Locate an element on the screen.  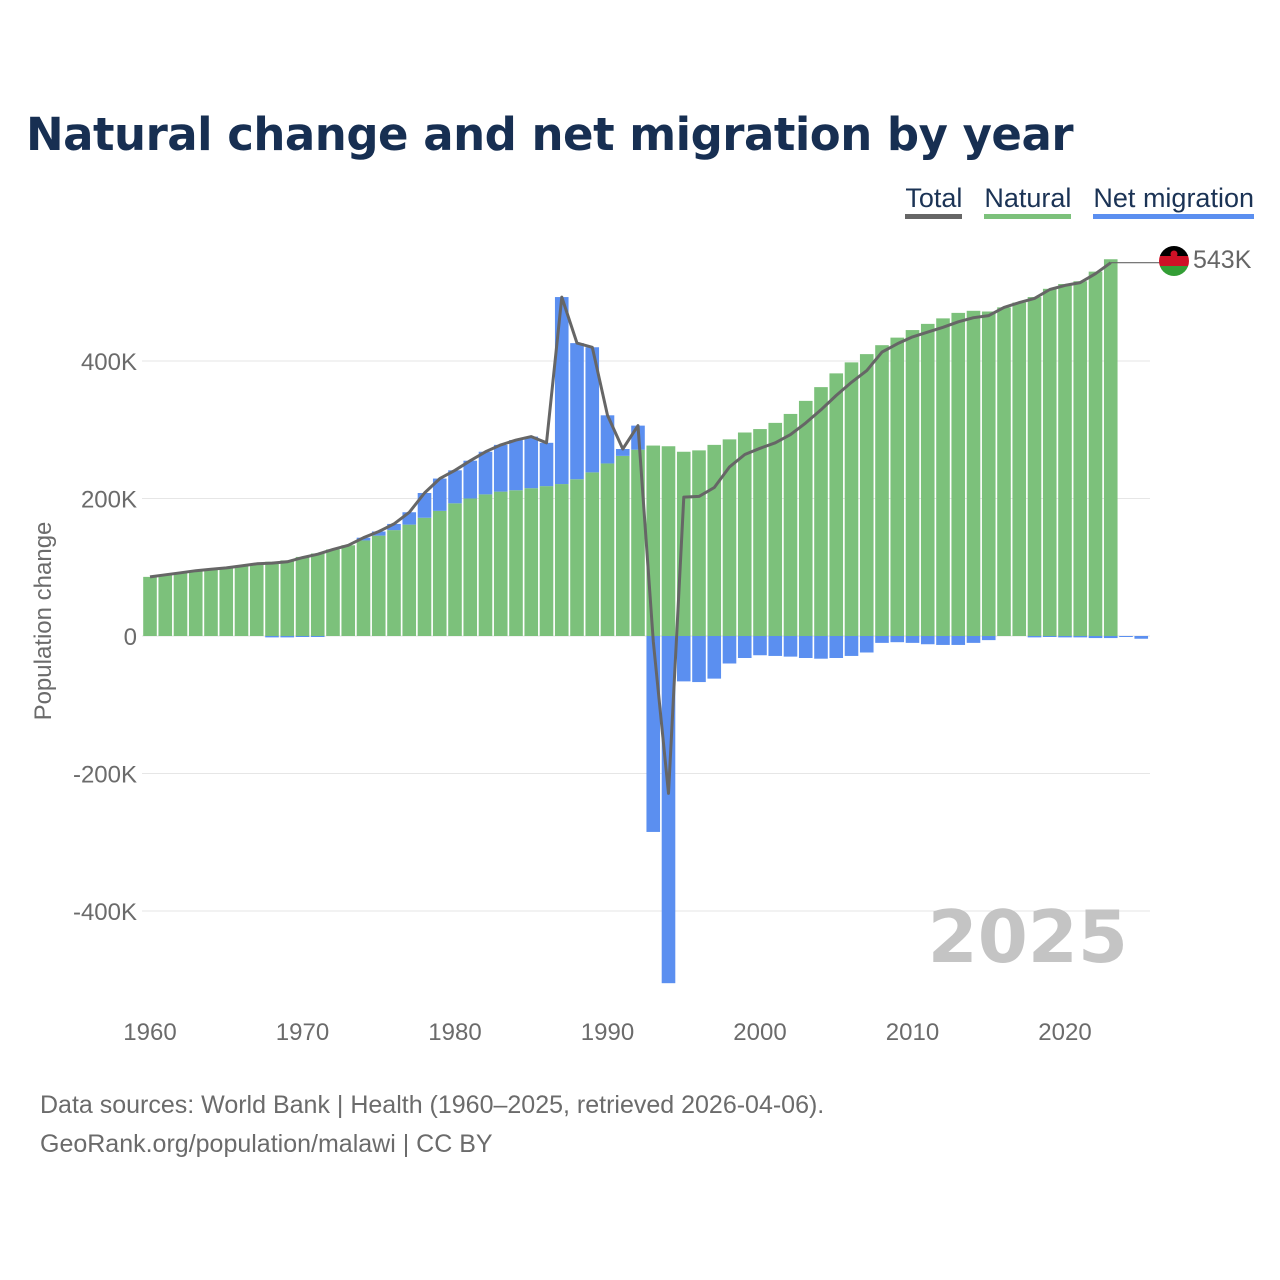
source-line-2: GeoRank.org/population/malawi | CC BY is located at coordinates (266, 1144).